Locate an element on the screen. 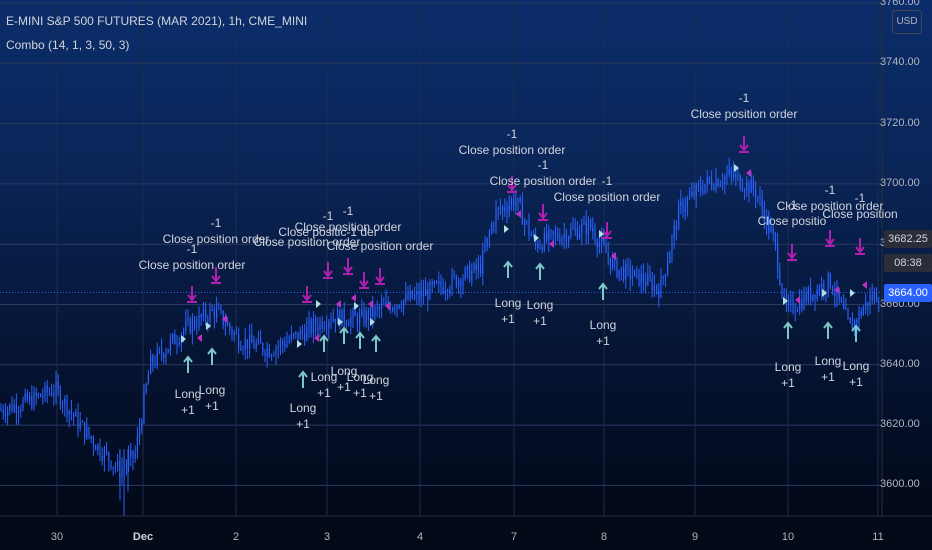 The image size is (932, 550). close-label: Close position order is located at coordinates (307, 242).